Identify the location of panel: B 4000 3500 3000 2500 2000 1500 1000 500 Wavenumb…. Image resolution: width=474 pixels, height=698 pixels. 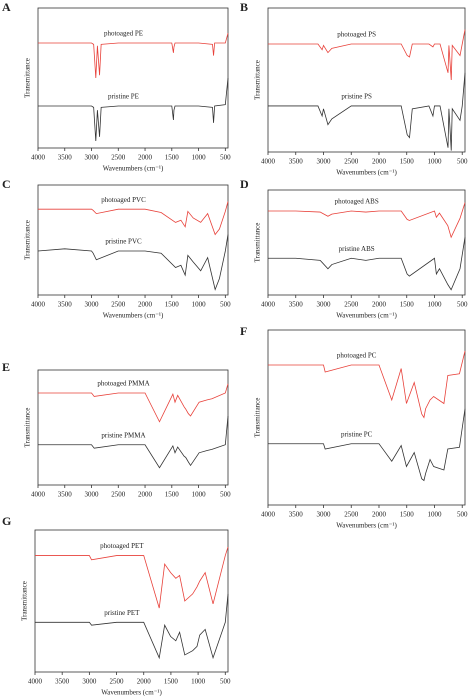
(354, 88).